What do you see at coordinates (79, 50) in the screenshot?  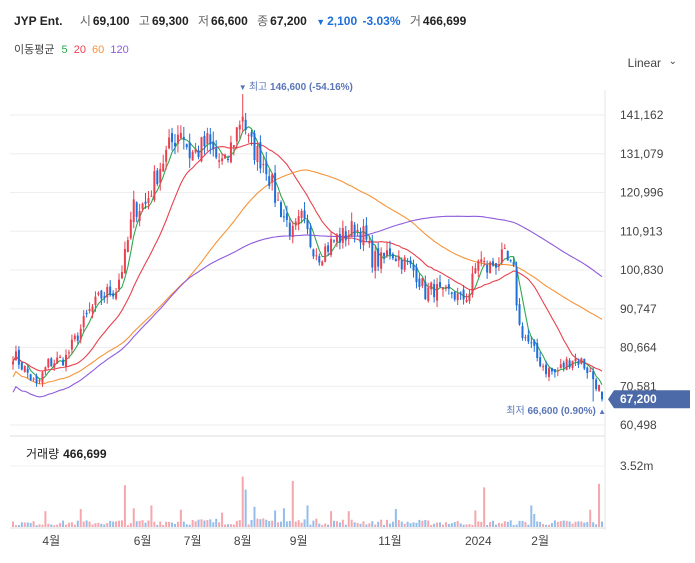 I see `ma-20-label: 20` at bounding box center [79, 50].